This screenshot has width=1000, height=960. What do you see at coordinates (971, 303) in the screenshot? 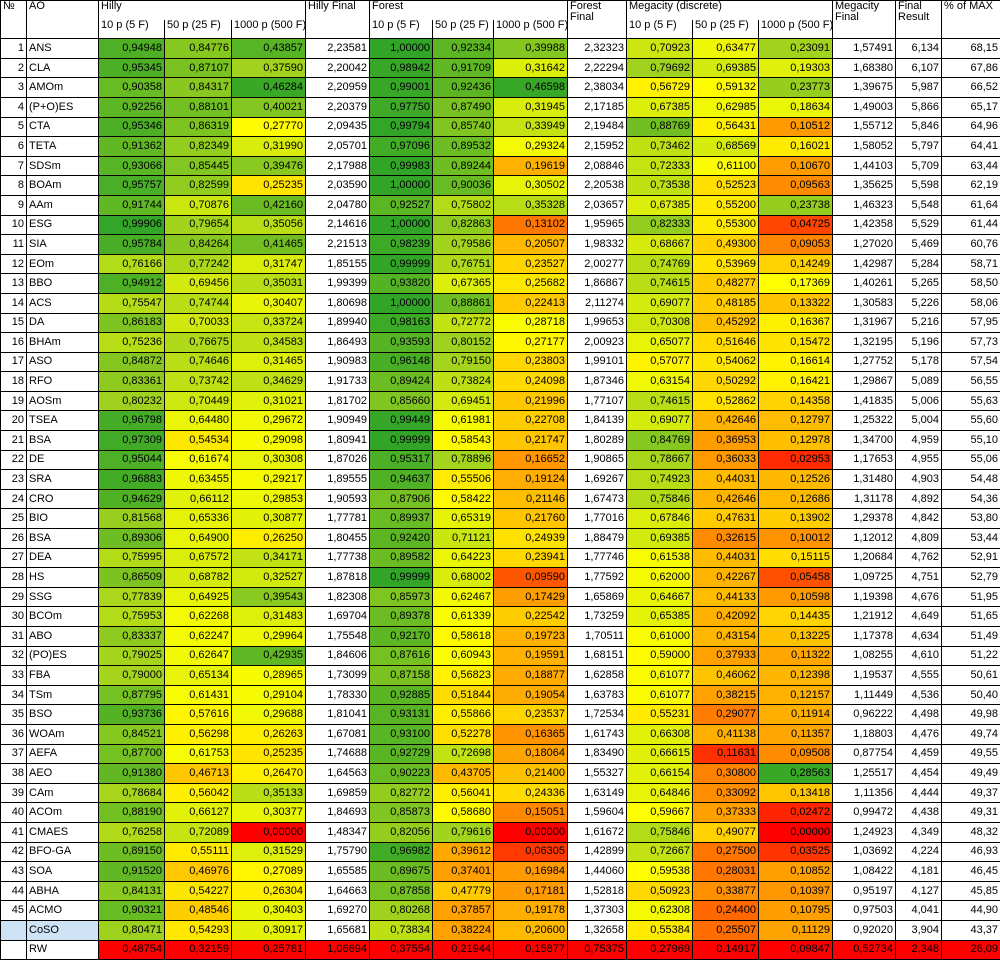
I see `cell-pct-max: 58,06` at bounding box center [971, 303].